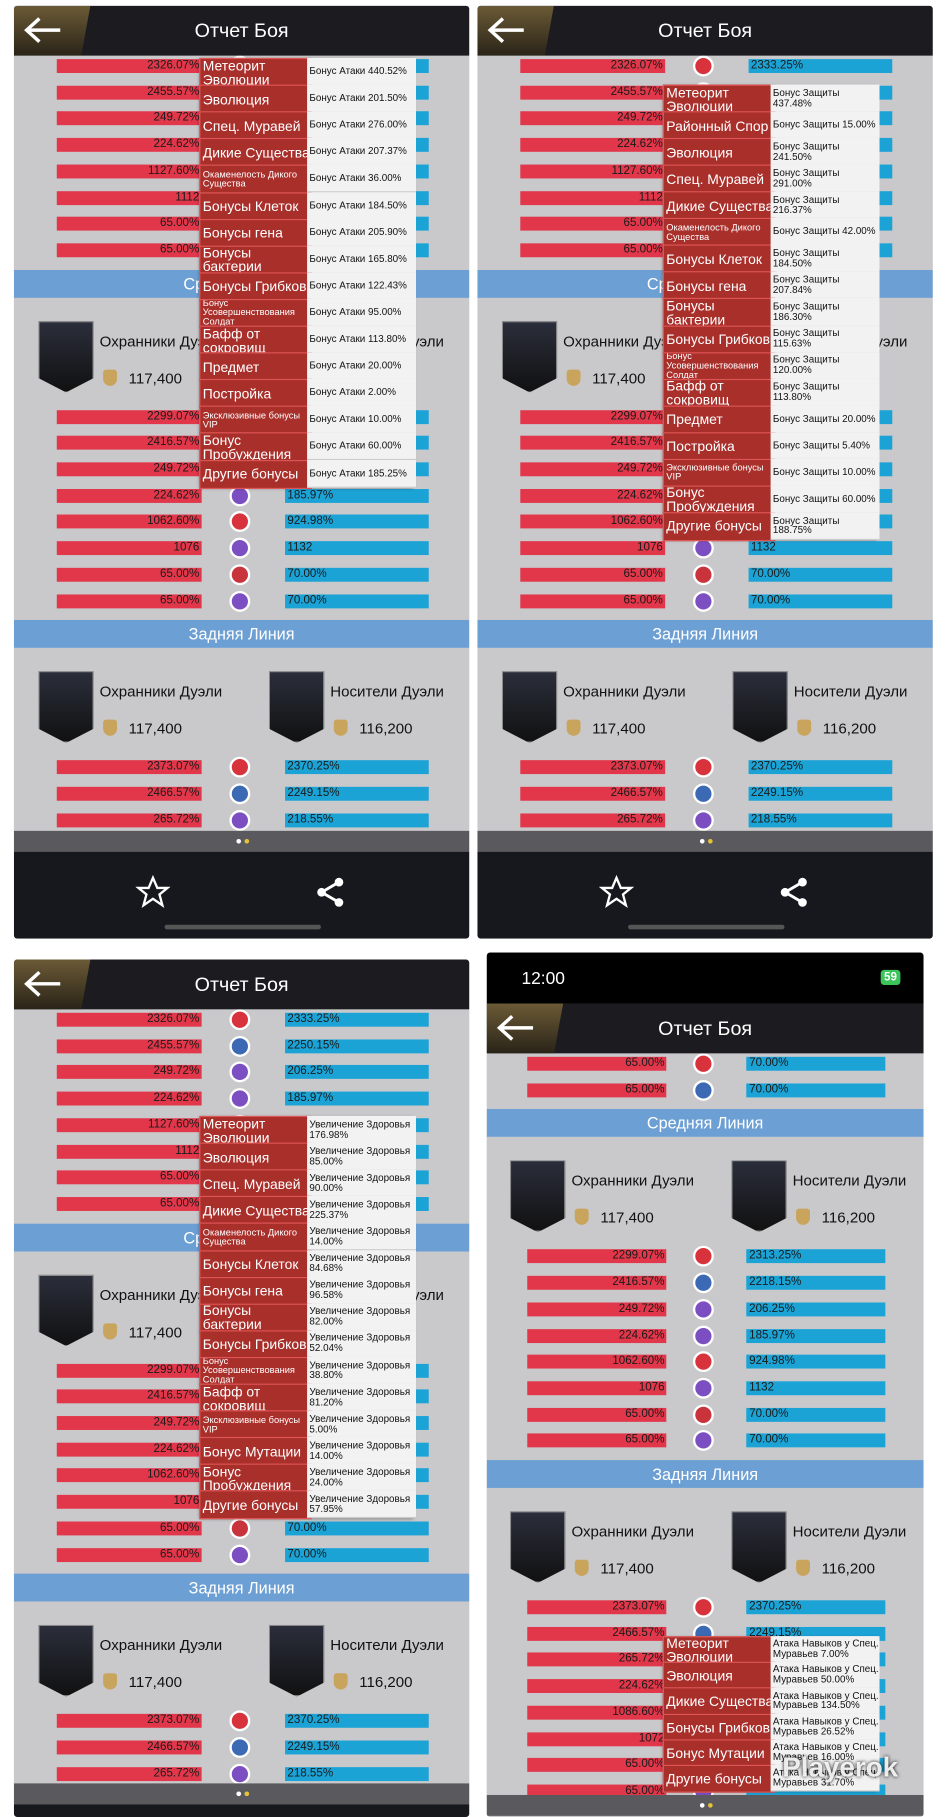 The image size is (945, 1817). Describe the element at coordinates (705, 978) in the screenshot. I see `status-bar: 12:00 59` at that location.